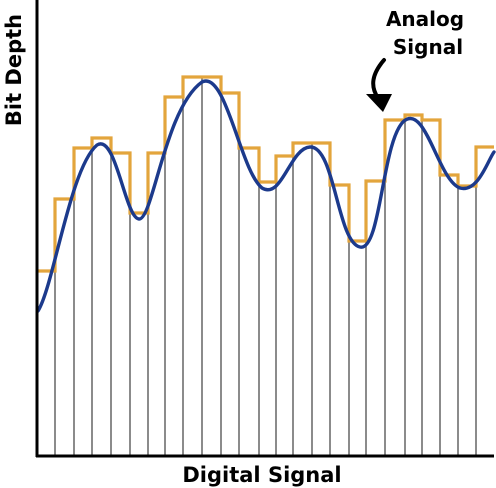 This screenshot has width=496, height=488. I want to click on x-axis-label: Digital Signal, so click(261, 475).